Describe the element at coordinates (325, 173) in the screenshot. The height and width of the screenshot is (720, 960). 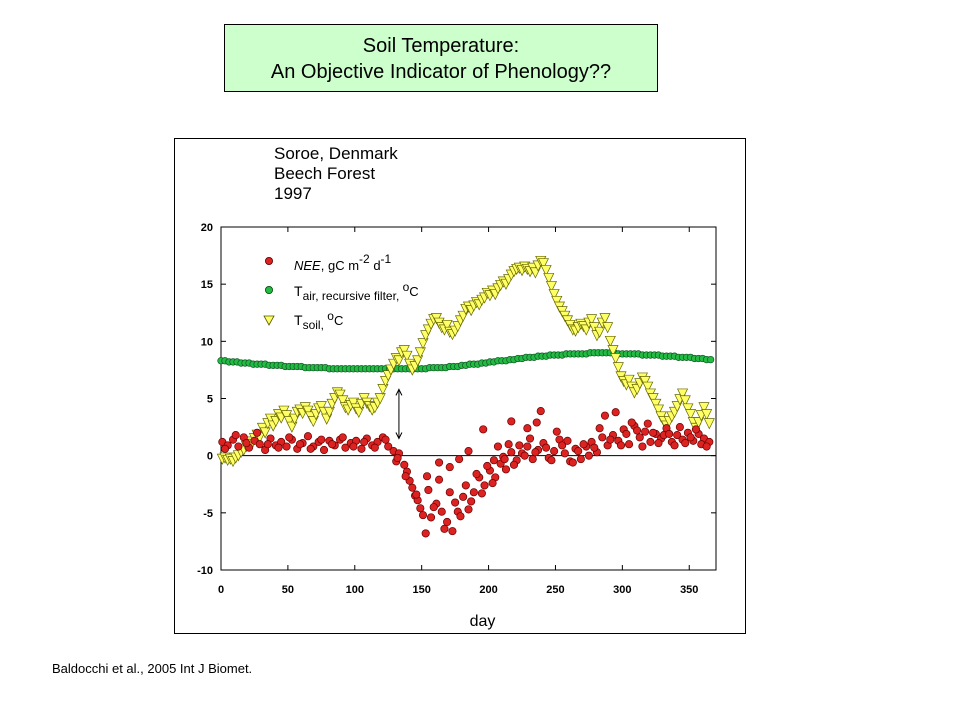
I see `site-line-2: Beech Forest` at that location.